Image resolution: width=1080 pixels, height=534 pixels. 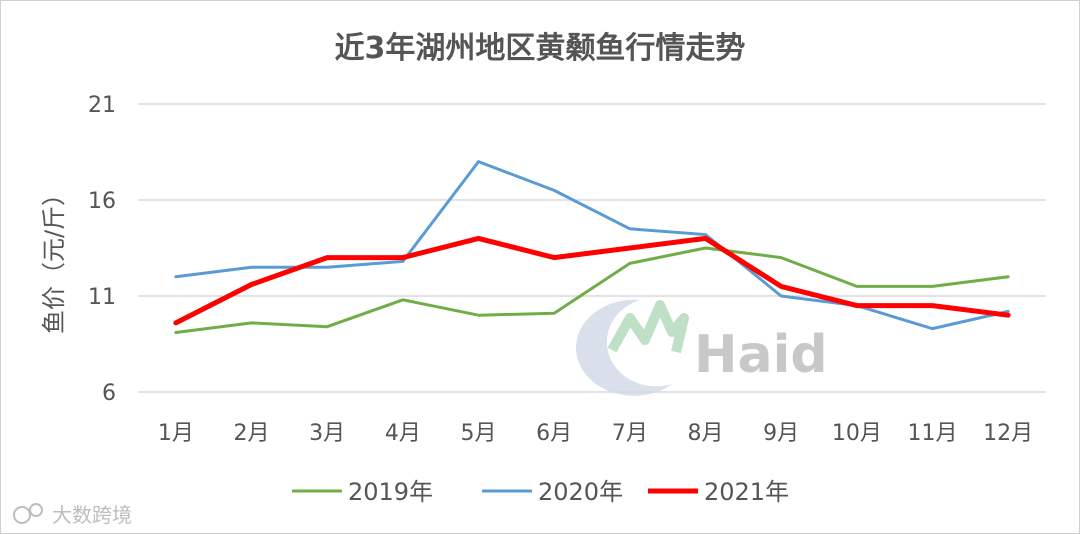 What do you see at coordinates (92, 515) in the screenshot?
I see `corner-label: 大数跨境` at bounding box center [92, 515].